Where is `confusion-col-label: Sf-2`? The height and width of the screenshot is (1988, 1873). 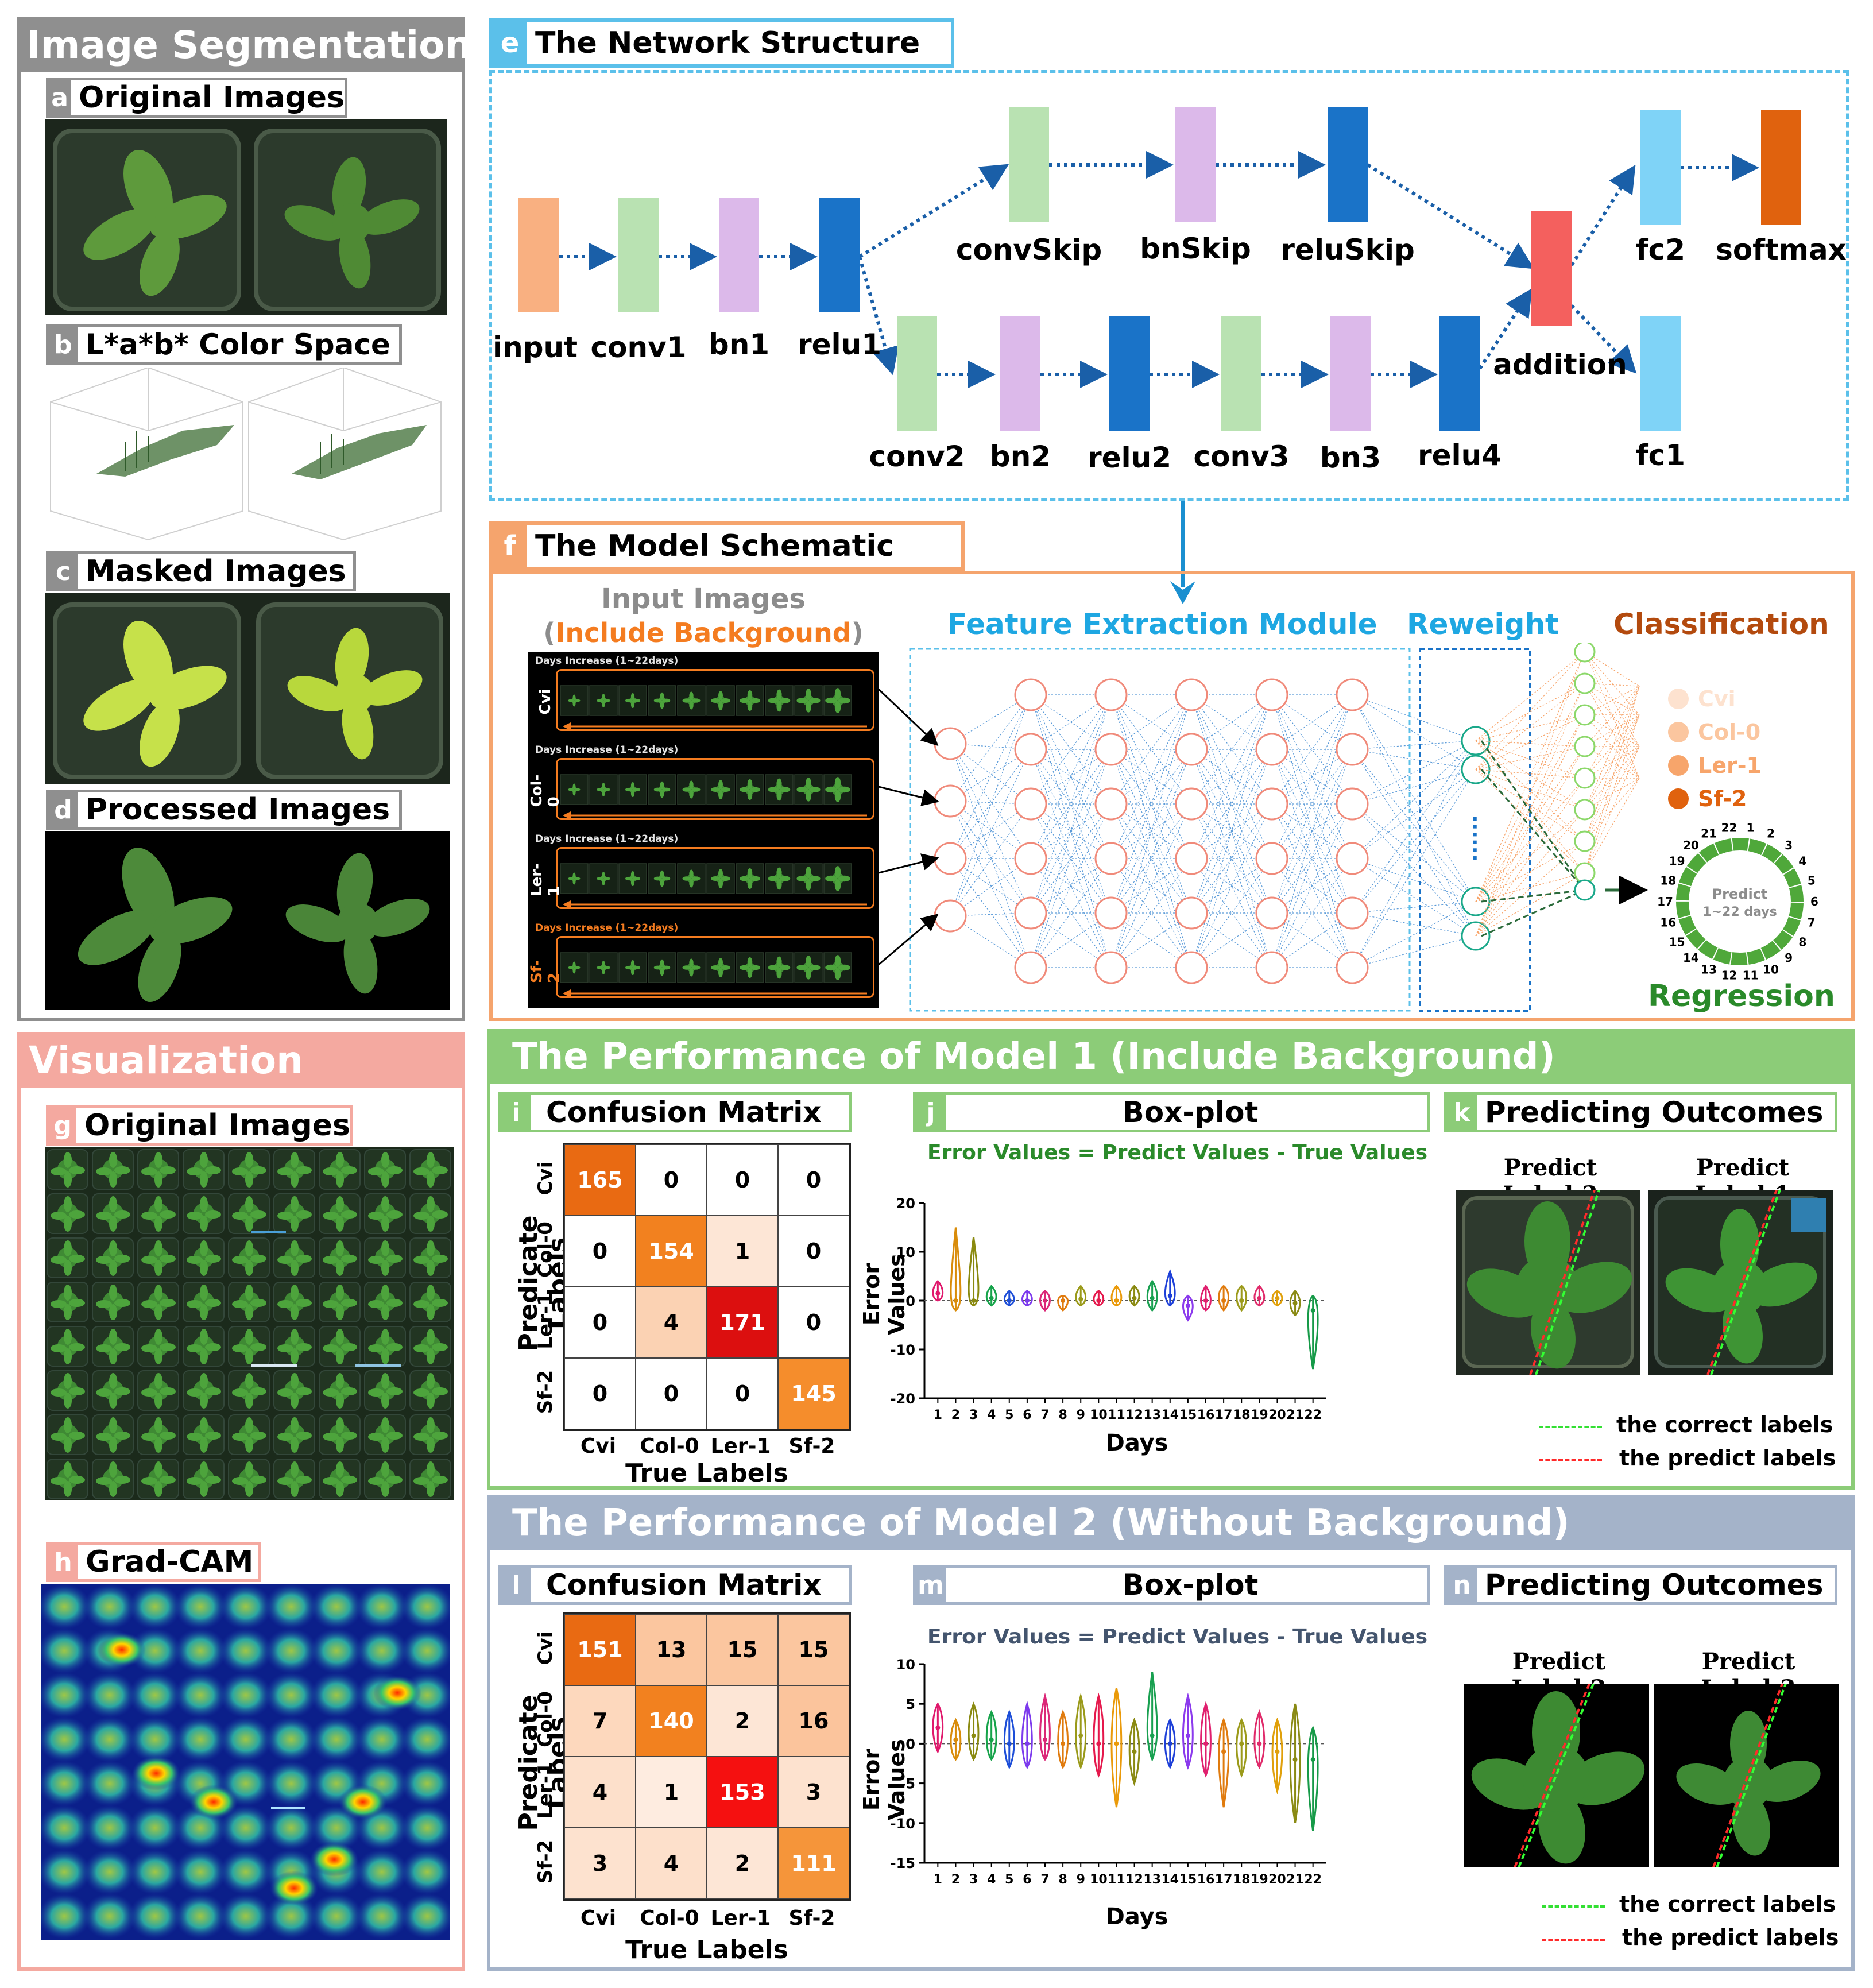
confusion-col-label: Sf-2 is located at coordinates (811, 1446).